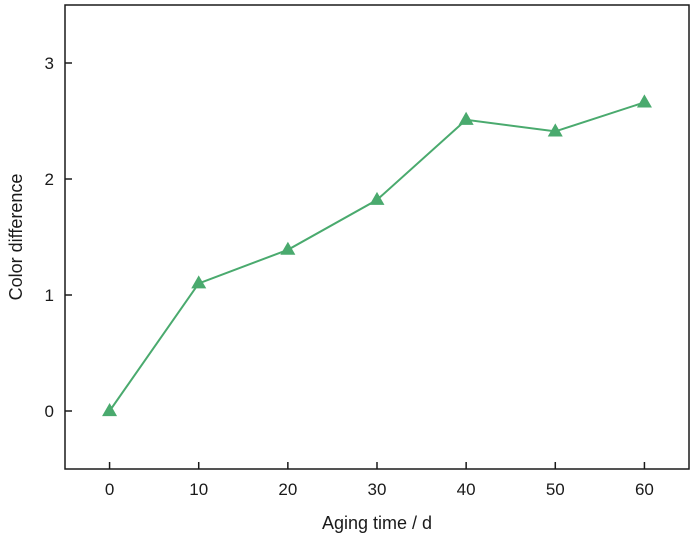 The height and width of the screenshot is (539, 700). I want to click on y-tick-label: 0, so click(49, 411).